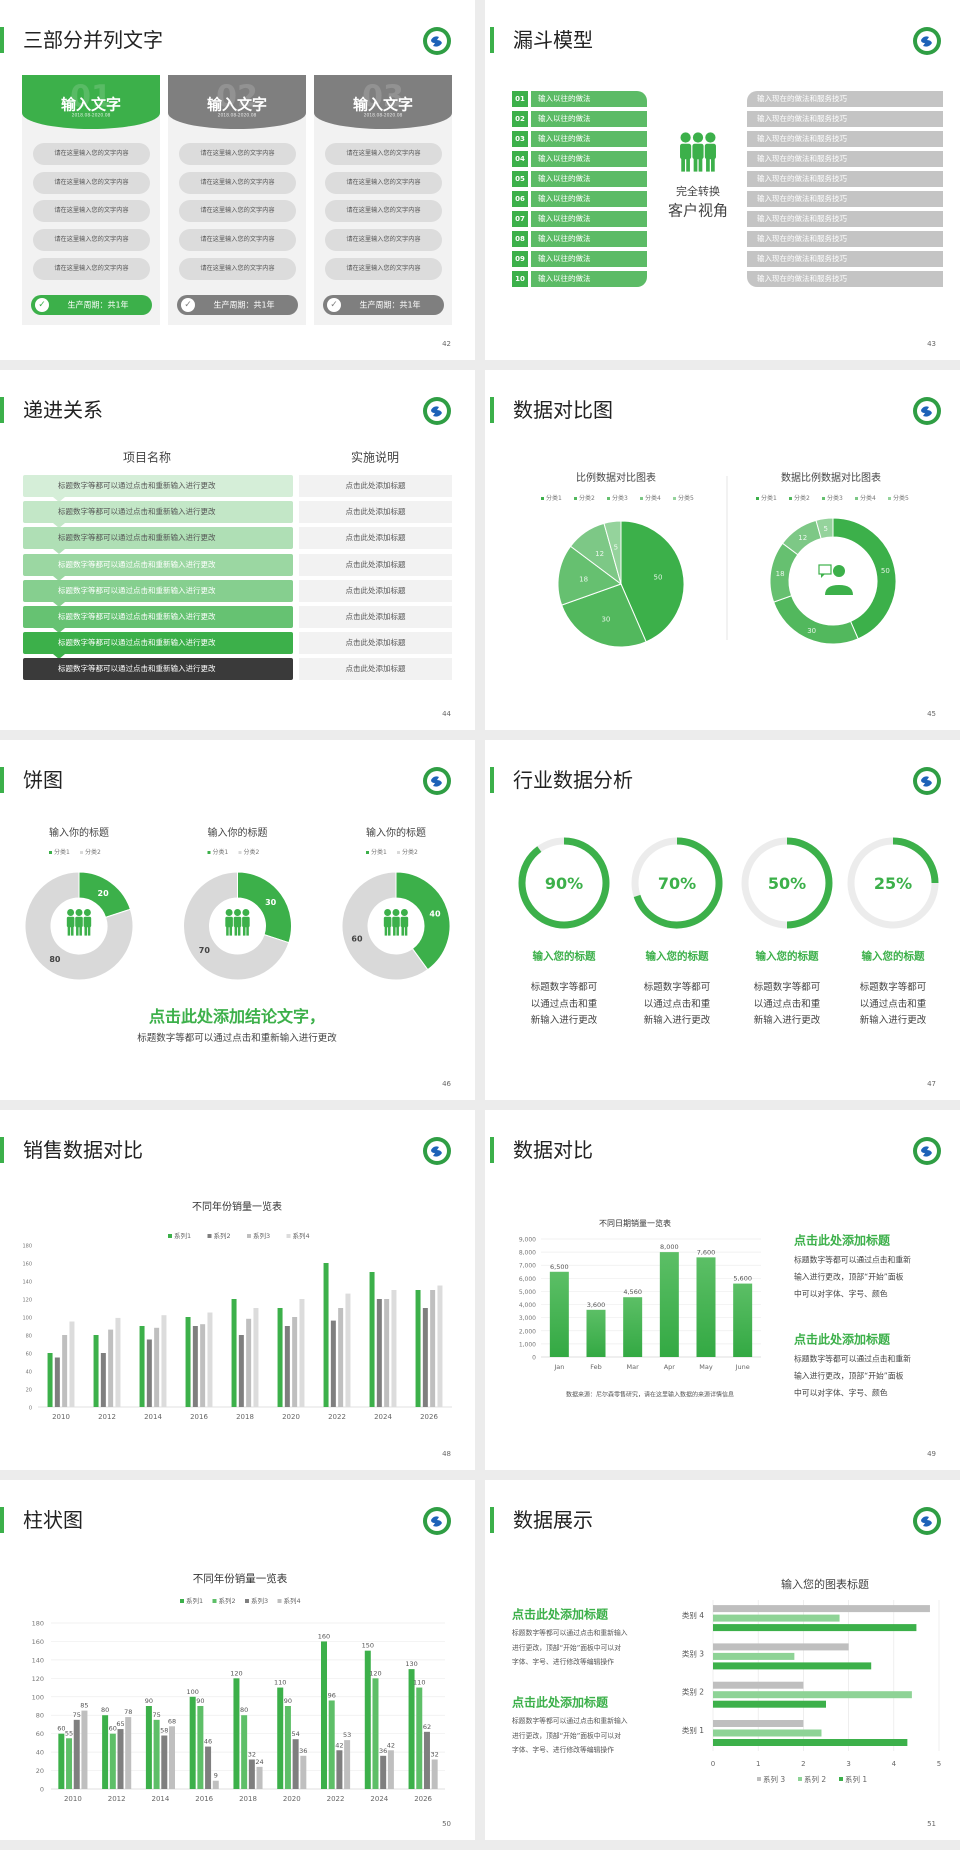 The height and width of the screenshot is (1850, 960). I want to click on y-tick-label: 100, so click(27, 1319).